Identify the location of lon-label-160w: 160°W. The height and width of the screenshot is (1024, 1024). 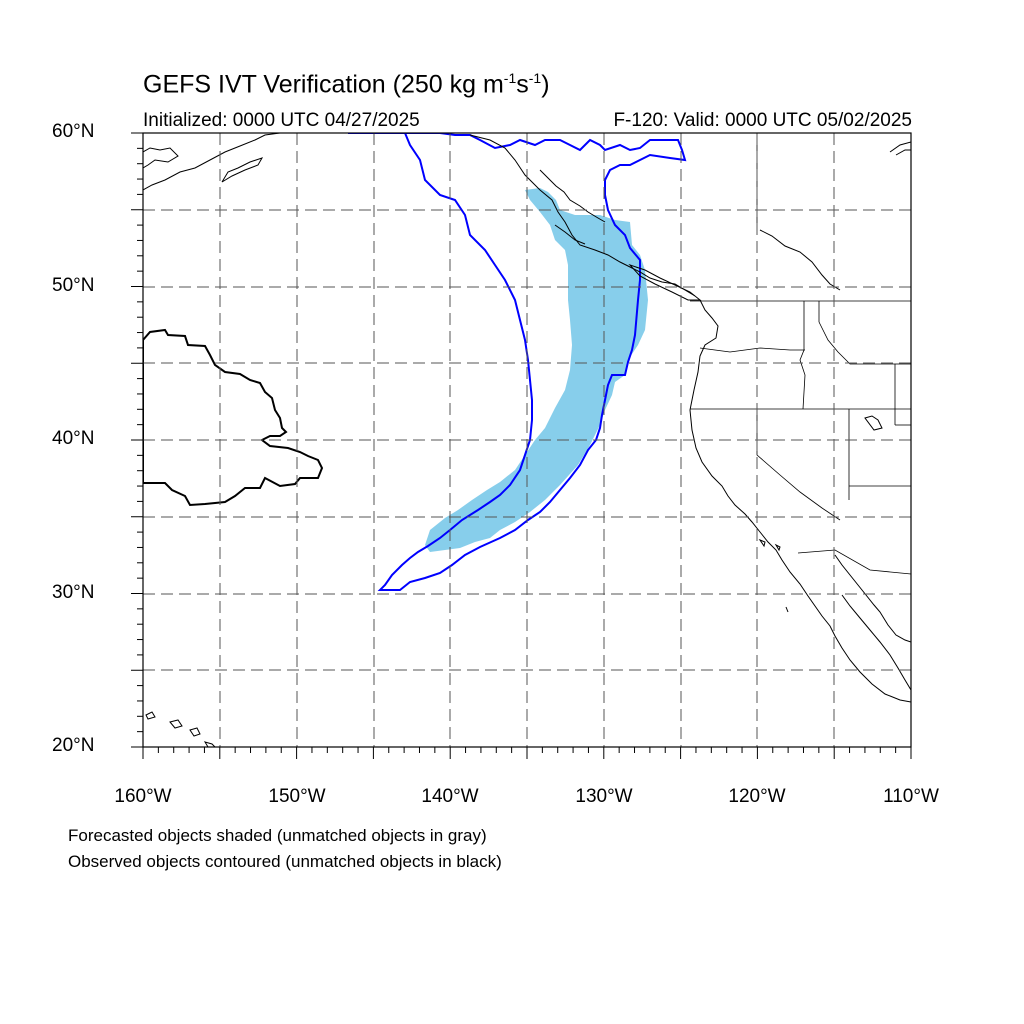
(143, 796).